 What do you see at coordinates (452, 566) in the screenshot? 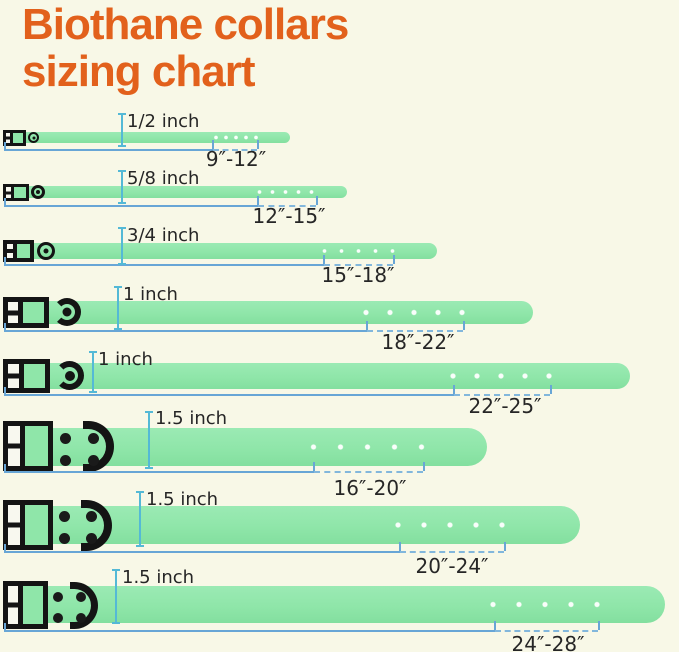
I see `collar-size-label: 20″-24″` at bounding box center [452, 566].